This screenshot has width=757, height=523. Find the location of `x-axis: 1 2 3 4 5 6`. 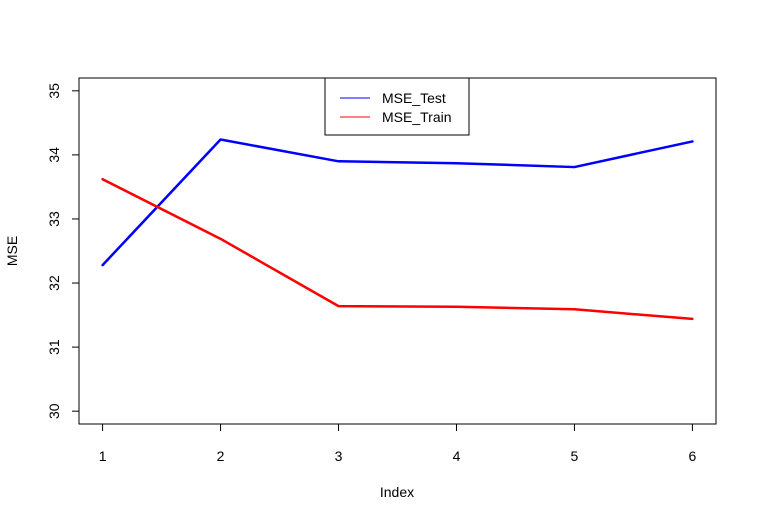

x-axis: 1 2 3 4 5 6 is located at coordinates (398, 443).